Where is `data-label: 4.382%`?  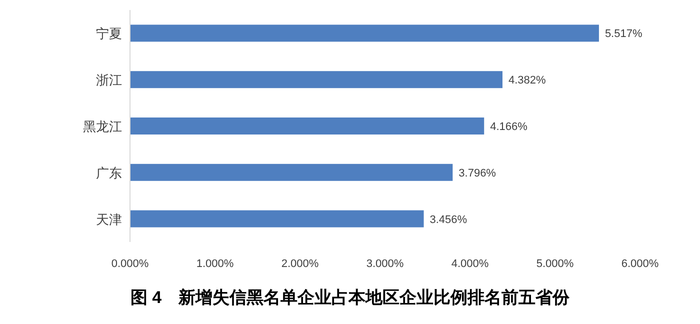 data-label: 4.382% is located at coordinates (527, 80).